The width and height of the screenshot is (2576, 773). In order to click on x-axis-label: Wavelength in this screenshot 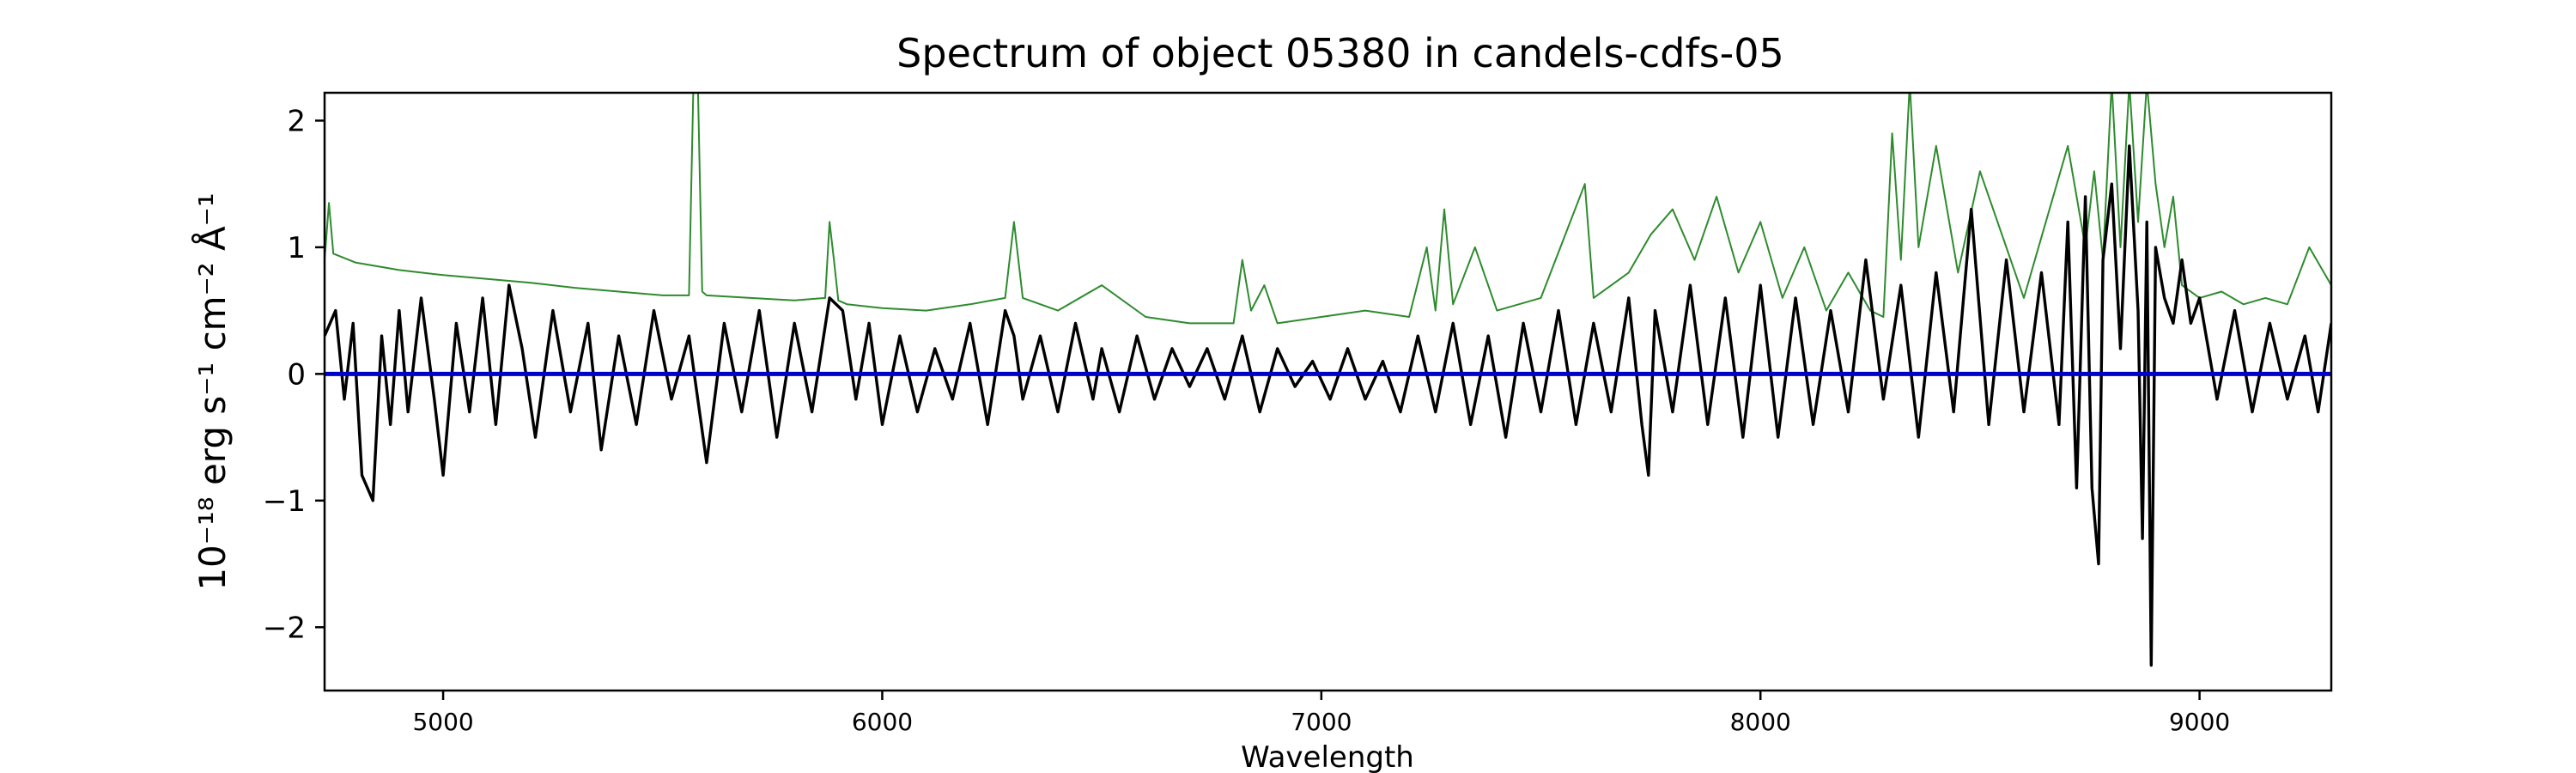, I will do `click(1327, 756)`.